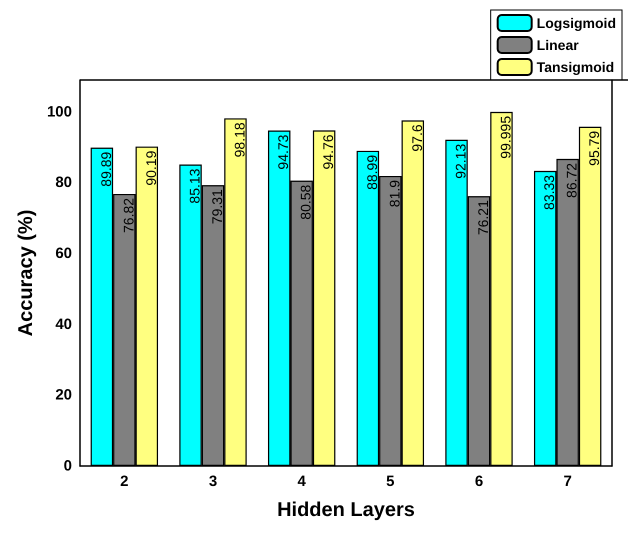 This screenshot has height=540, width=640. What do you see at coordinates (106, 169) in the screenshot?
I see `data-label: 89.89` at bounding box center [106, 169].